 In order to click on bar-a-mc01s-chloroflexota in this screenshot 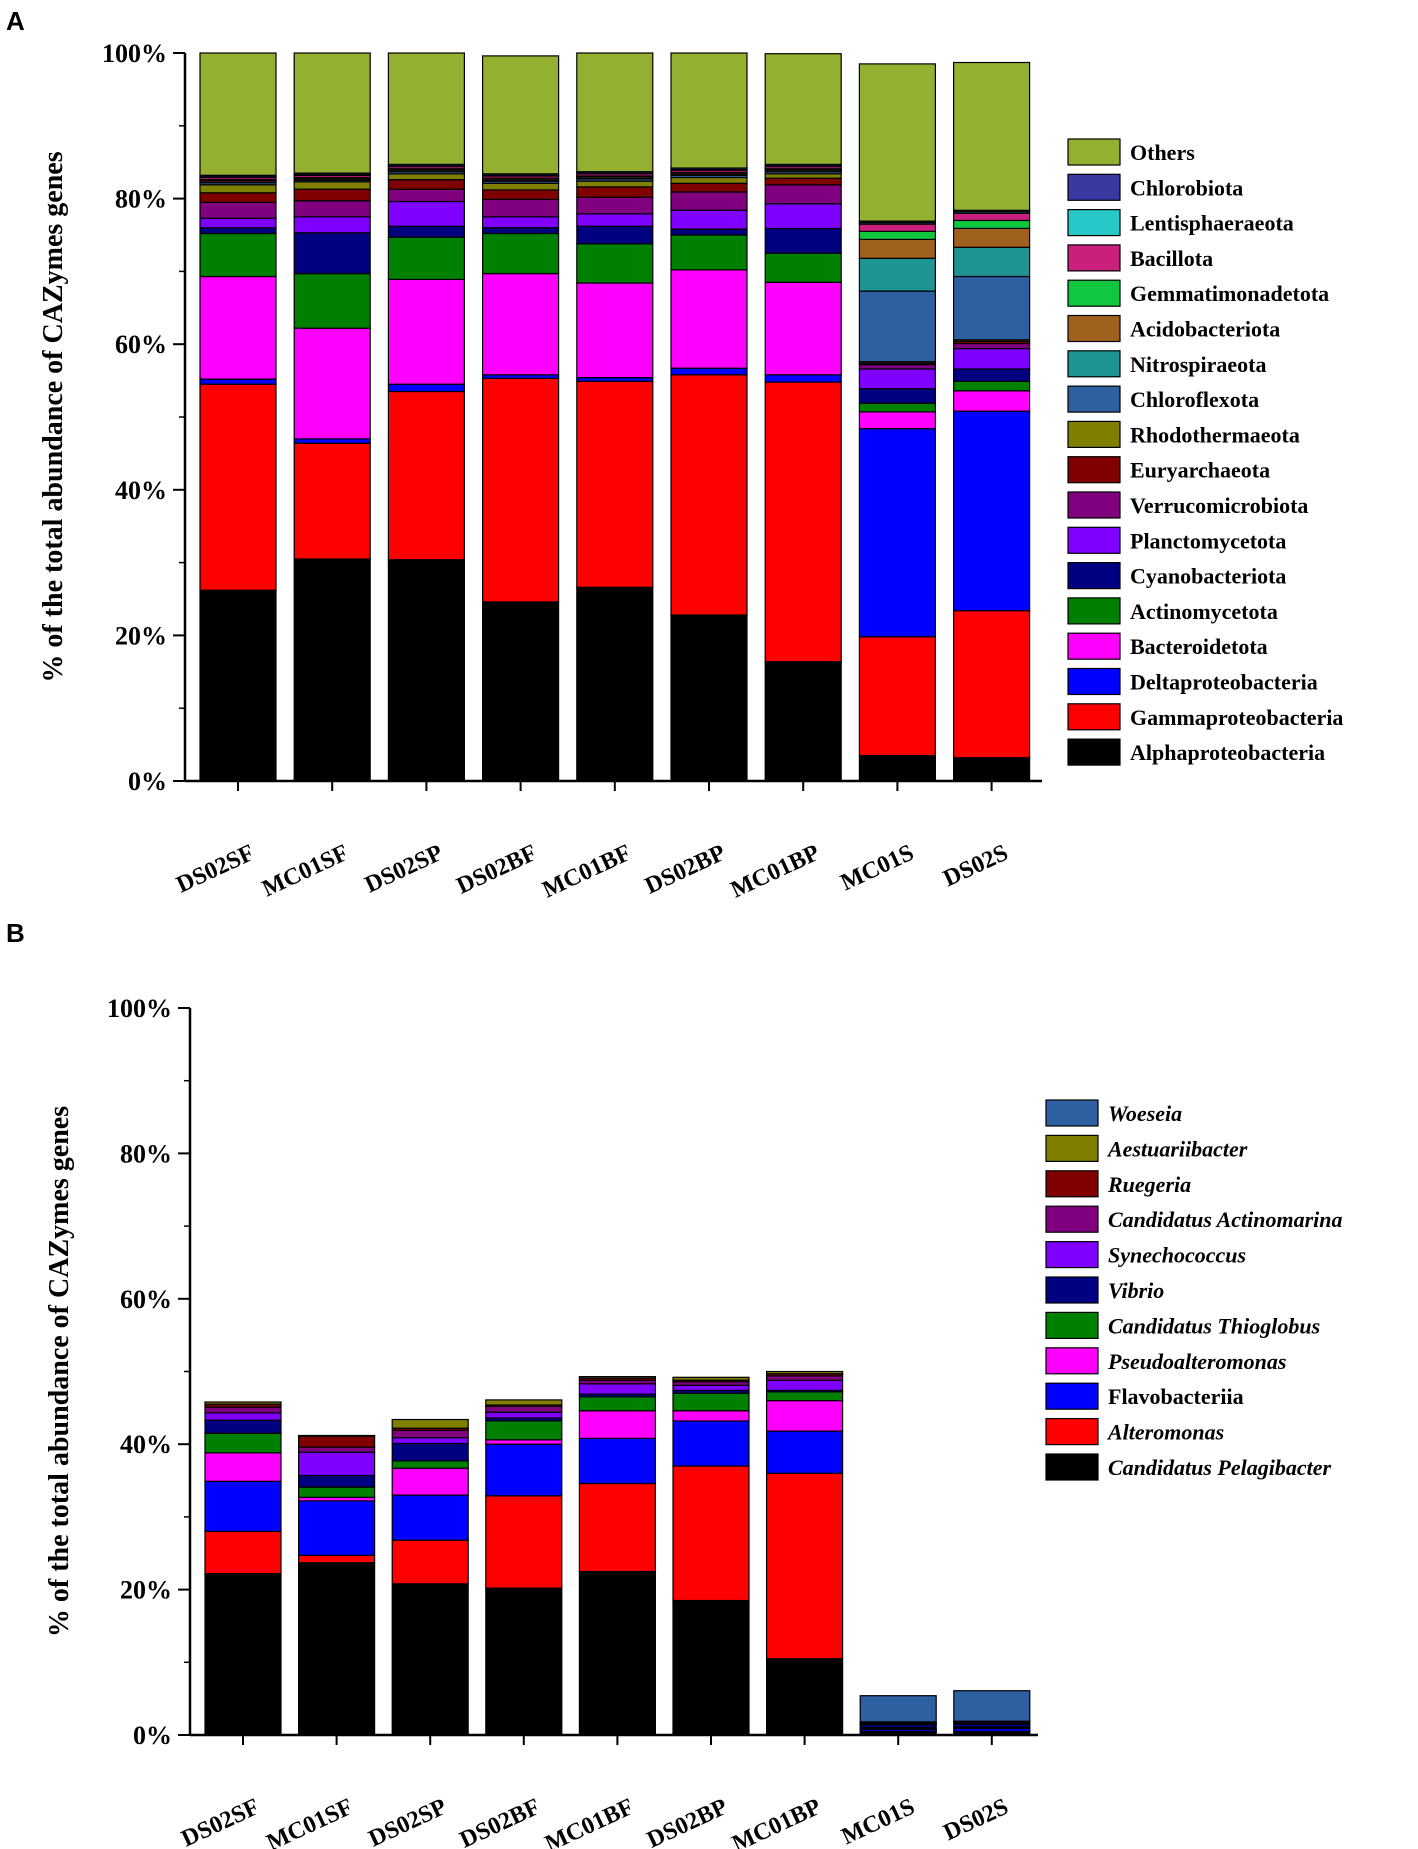, I will do `click(897, 326)`.